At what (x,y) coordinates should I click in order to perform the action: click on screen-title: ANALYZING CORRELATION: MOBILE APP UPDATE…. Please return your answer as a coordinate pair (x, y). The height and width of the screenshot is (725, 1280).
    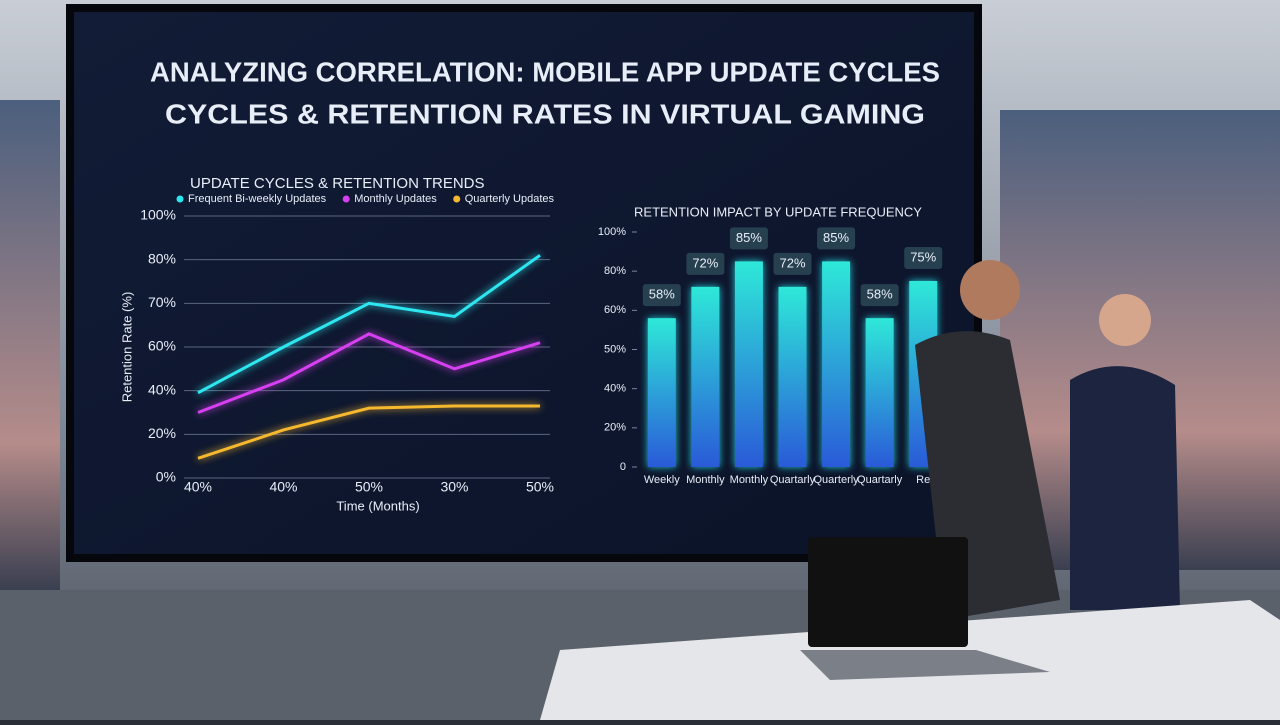
    Looking at the image, I should click on (545, 71).